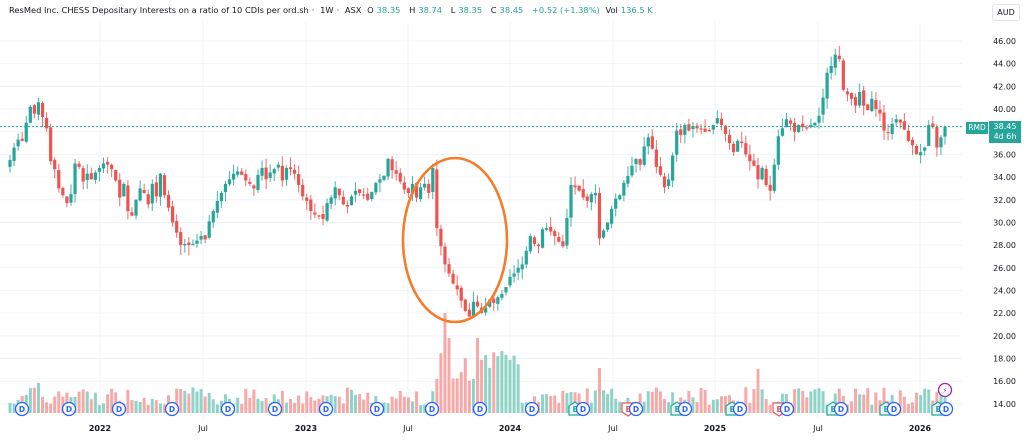 The image size is (1024, 440). Describe the element at coordinates (565, 10) in the screenshot. I see `price-change: +0.52 (+1.38%)` at that location.